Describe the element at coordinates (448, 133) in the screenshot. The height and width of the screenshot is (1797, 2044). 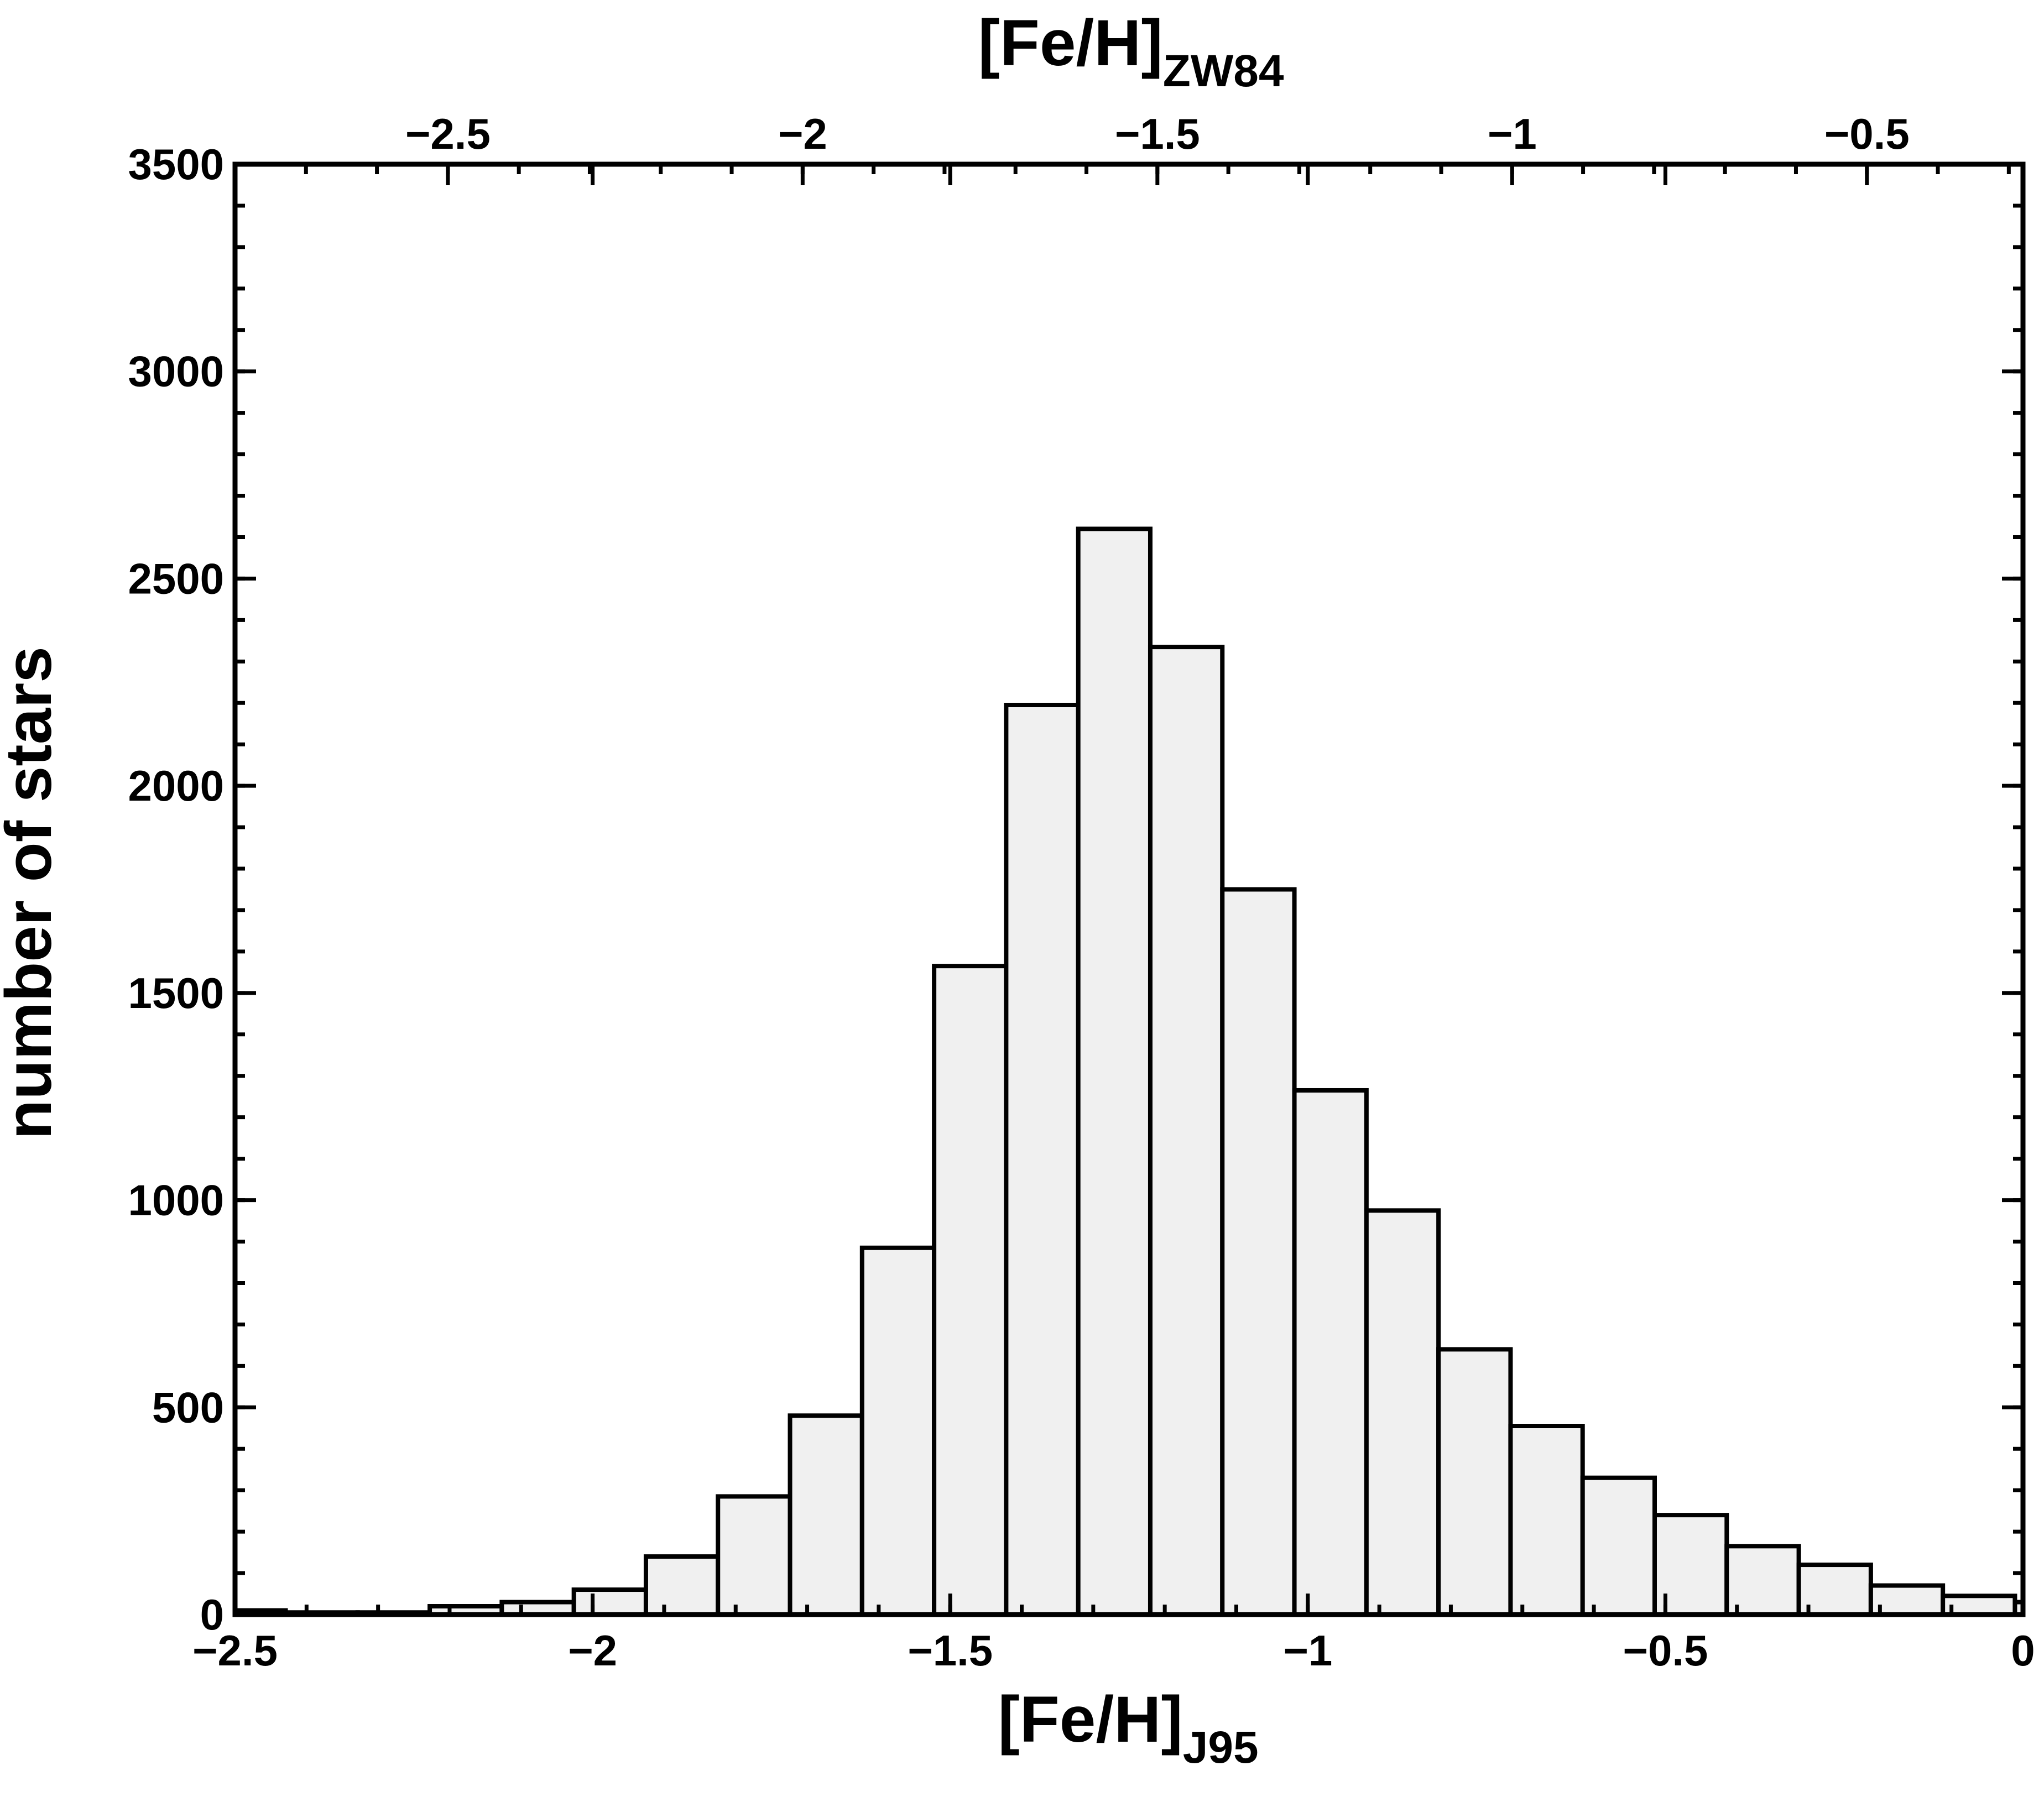
I see `top-tick-label: −2.5` at that location.